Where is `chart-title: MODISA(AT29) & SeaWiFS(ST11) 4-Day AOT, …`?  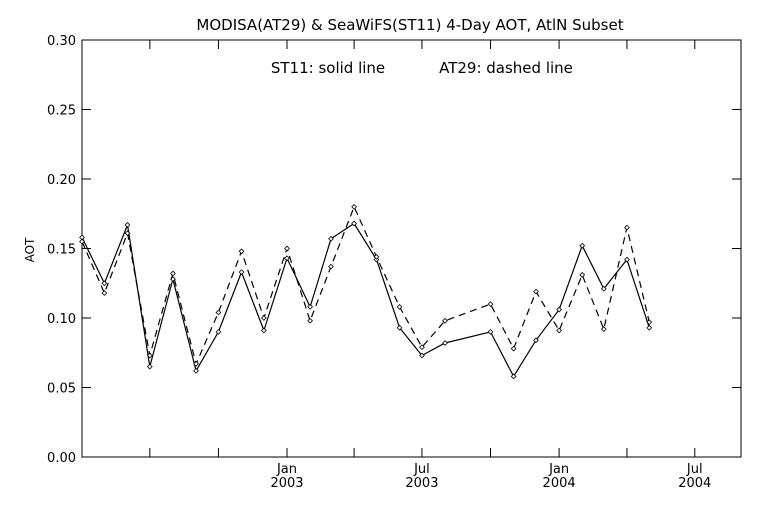
chart-title: MODISA(AT29) & SeaWiFS(ST11) 4-Day AOT, … is located at coordinates (409, 25).